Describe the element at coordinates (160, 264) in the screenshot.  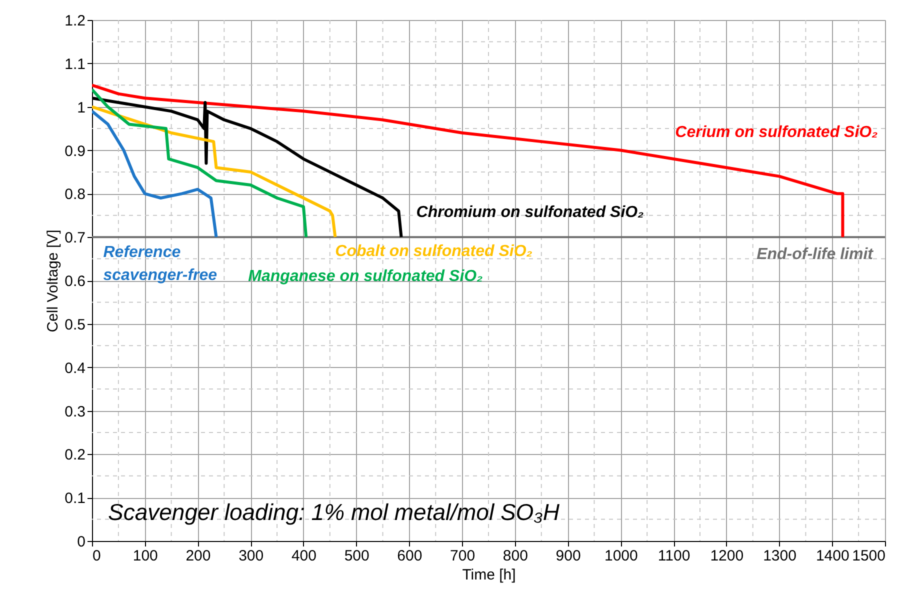
I see `series-label: Reference scavenger-free` at that location.